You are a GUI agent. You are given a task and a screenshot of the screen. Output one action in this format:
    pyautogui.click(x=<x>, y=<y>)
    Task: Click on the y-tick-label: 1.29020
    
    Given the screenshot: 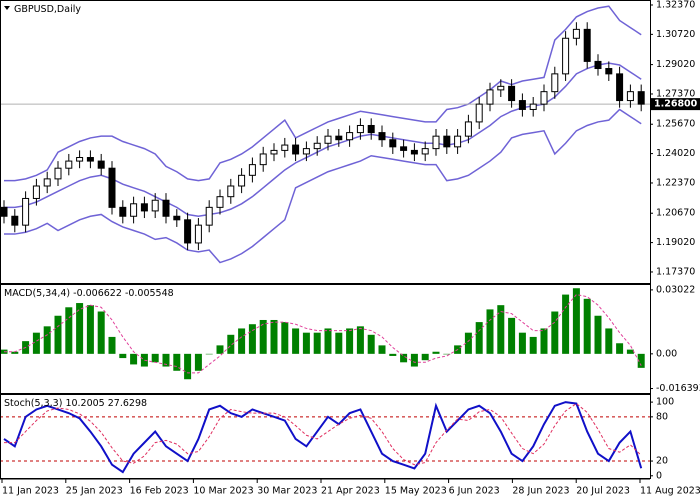 What is the action you would take?
    pyautogui.click(x=675, y=64)
    